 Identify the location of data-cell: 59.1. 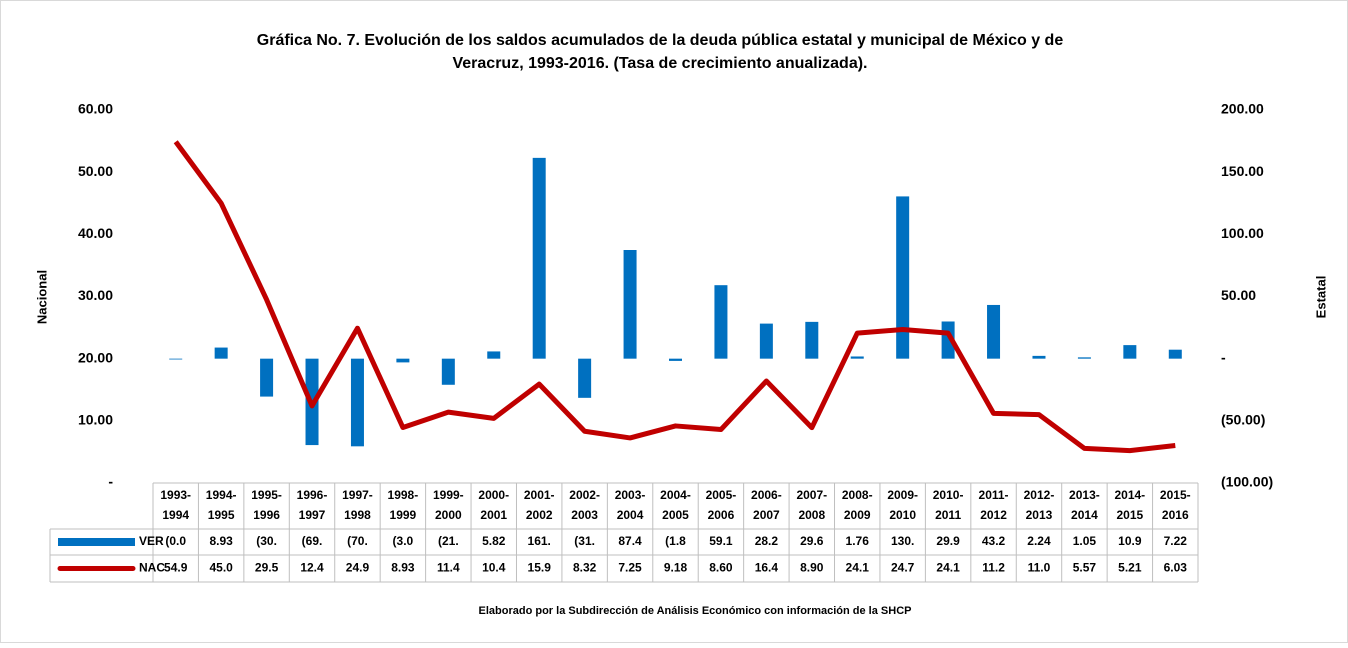
(721, 541).